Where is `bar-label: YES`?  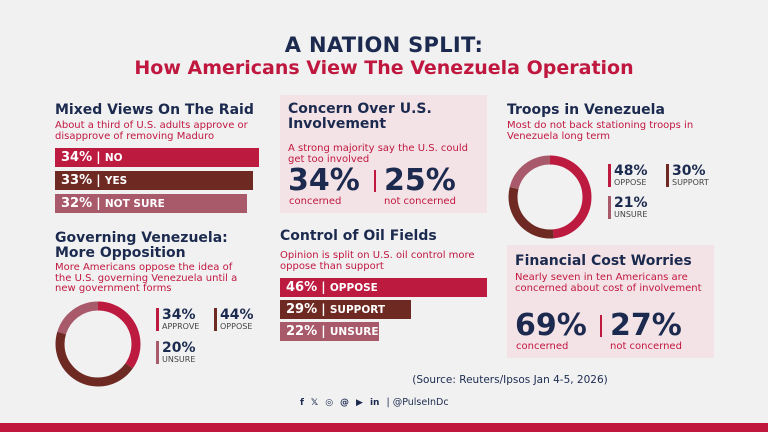
bar-label: YES is located at coordinates (116, 181).